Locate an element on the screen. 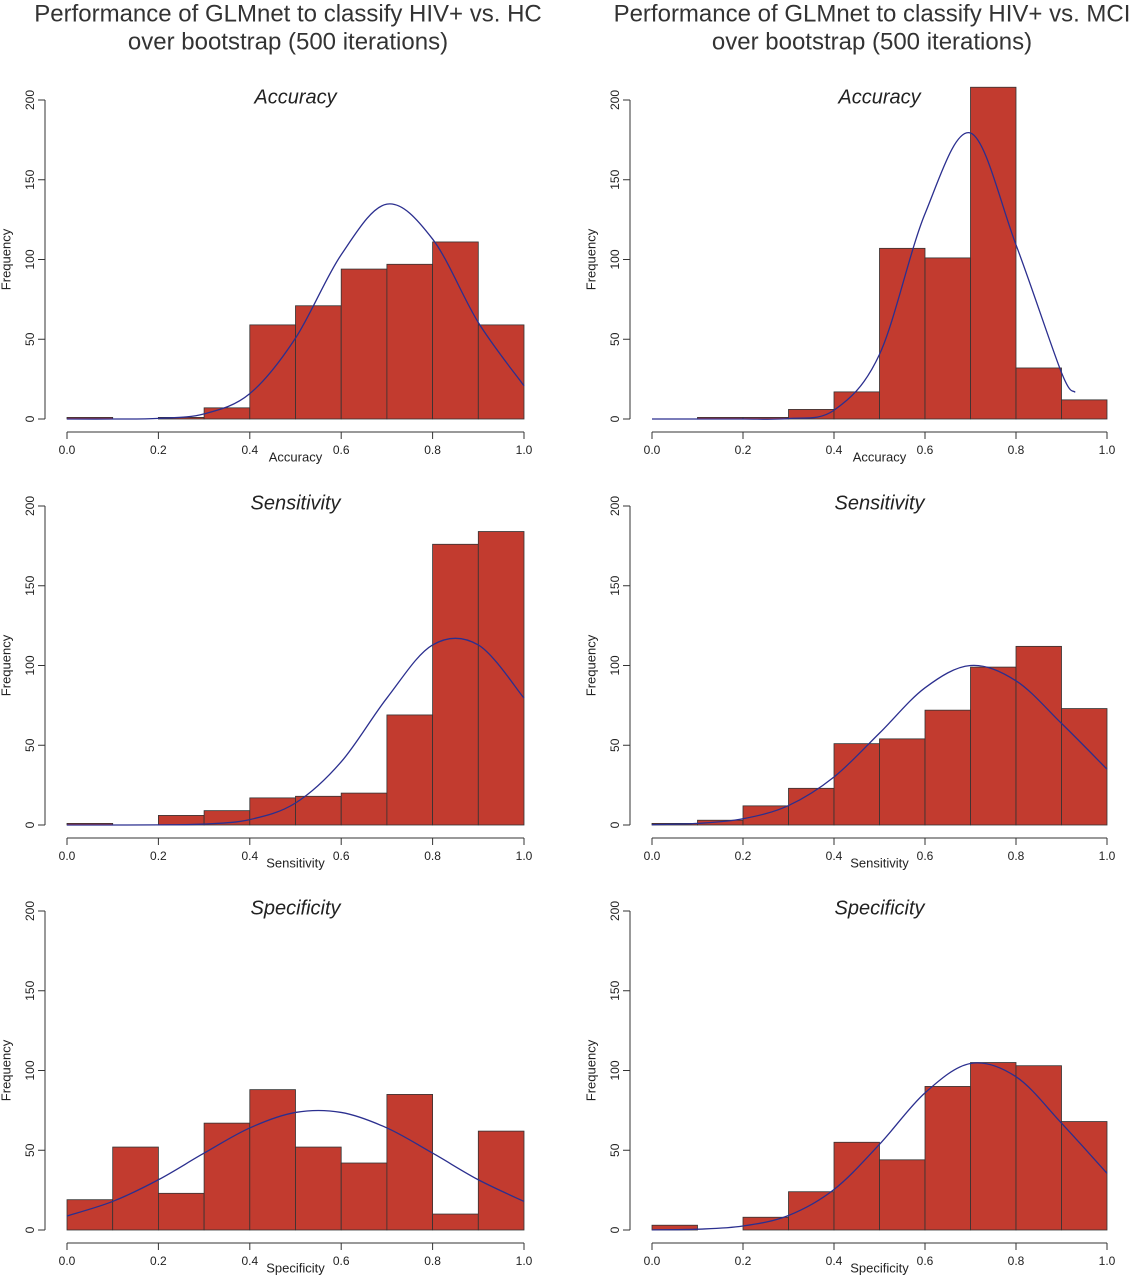 Image resolution: width=1148 pixels, height=1280 pixels. x-axis-label: Sensitivity is located at coordinates (295, 862).